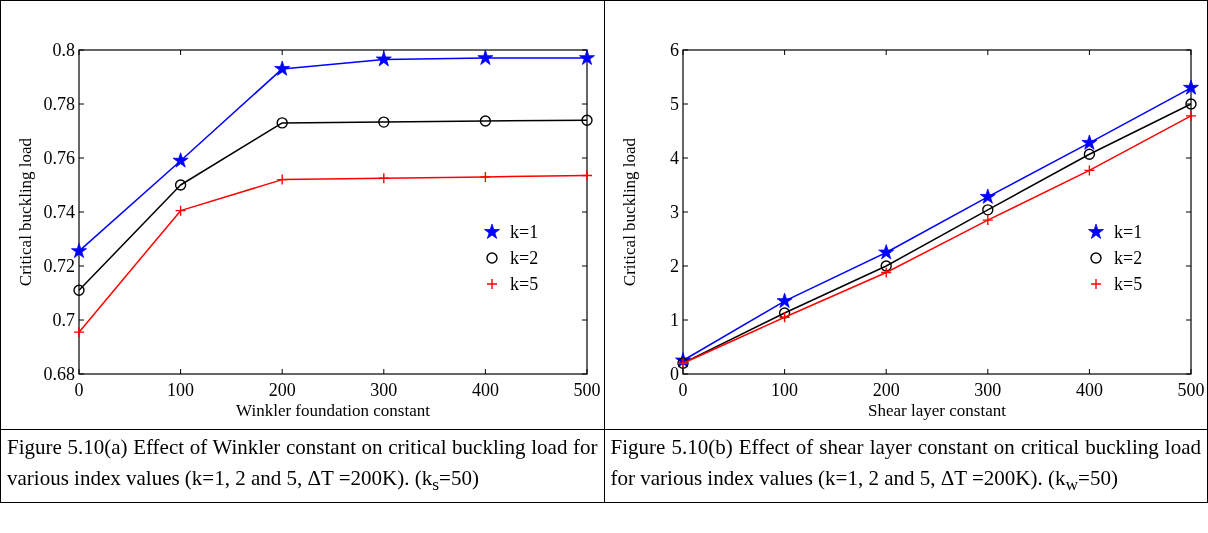 The height and width of the screenshot is (533, 1208). Describe the element at coordinates (674, 158) in the screenshot. I see `y-tick-label: 4` at that location.